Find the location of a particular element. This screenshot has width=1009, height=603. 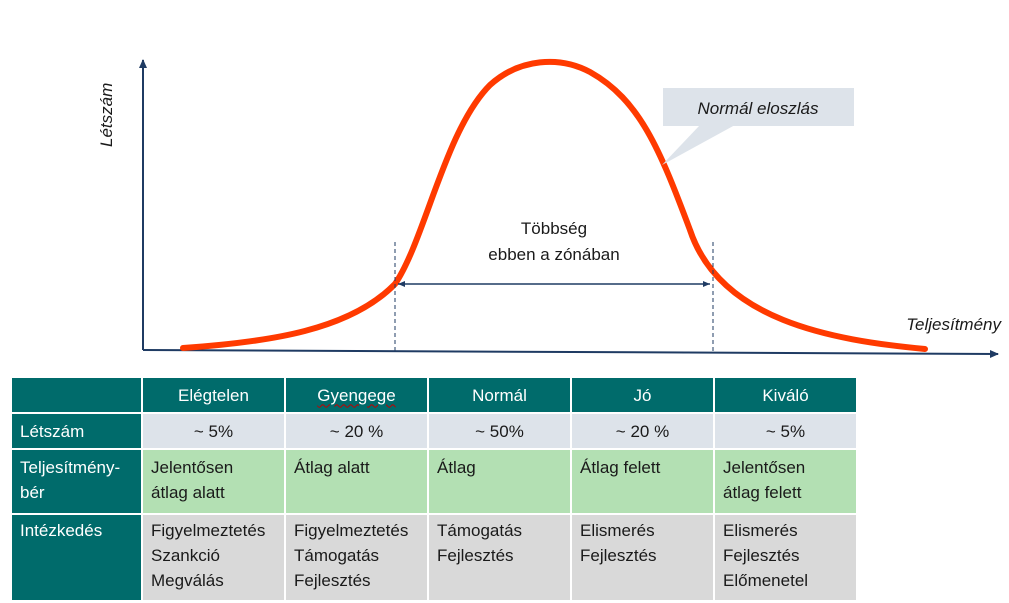

callout-label: Normál eloszlás is located at coordinates (758, 108).